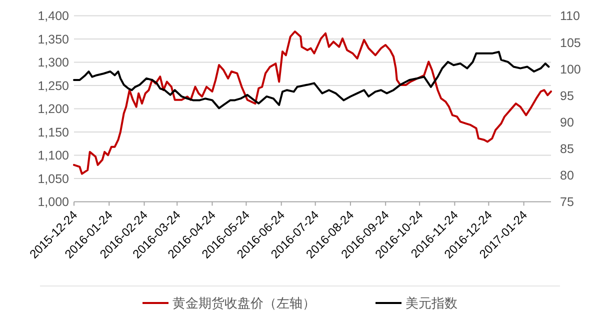  I want to click on y-tick-label: 1,200, so click(54, 109).